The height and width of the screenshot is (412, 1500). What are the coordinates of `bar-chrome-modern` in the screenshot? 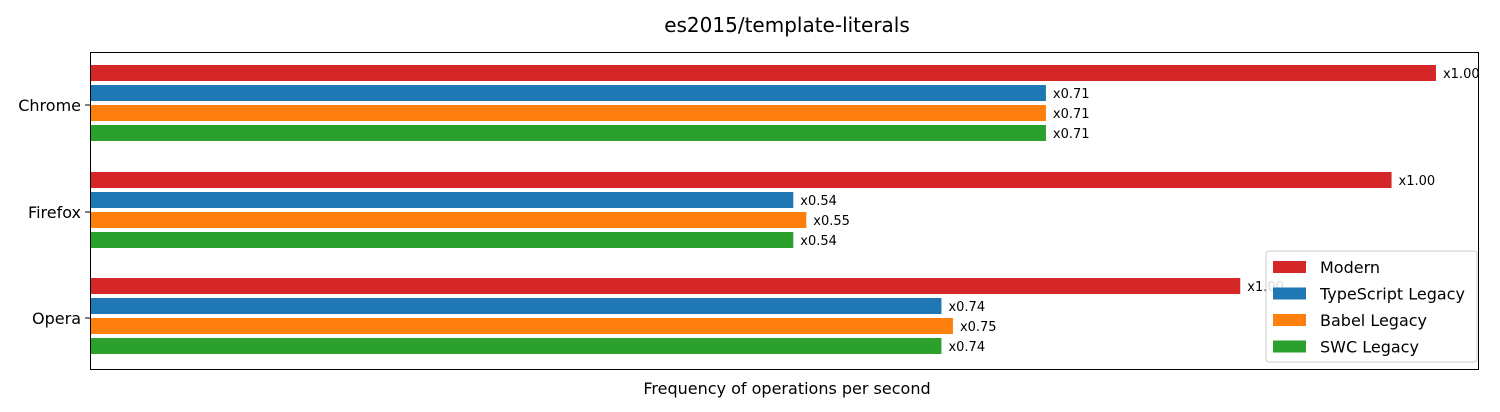 It's located at (763, 73).